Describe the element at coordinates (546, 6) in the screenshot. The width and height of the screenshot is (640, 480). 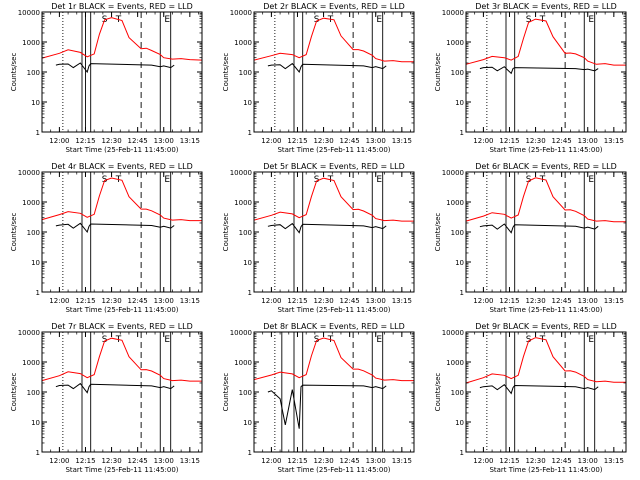
I see `panel-title: Det 3r BLACK = Events, RED = LLD` at that location.